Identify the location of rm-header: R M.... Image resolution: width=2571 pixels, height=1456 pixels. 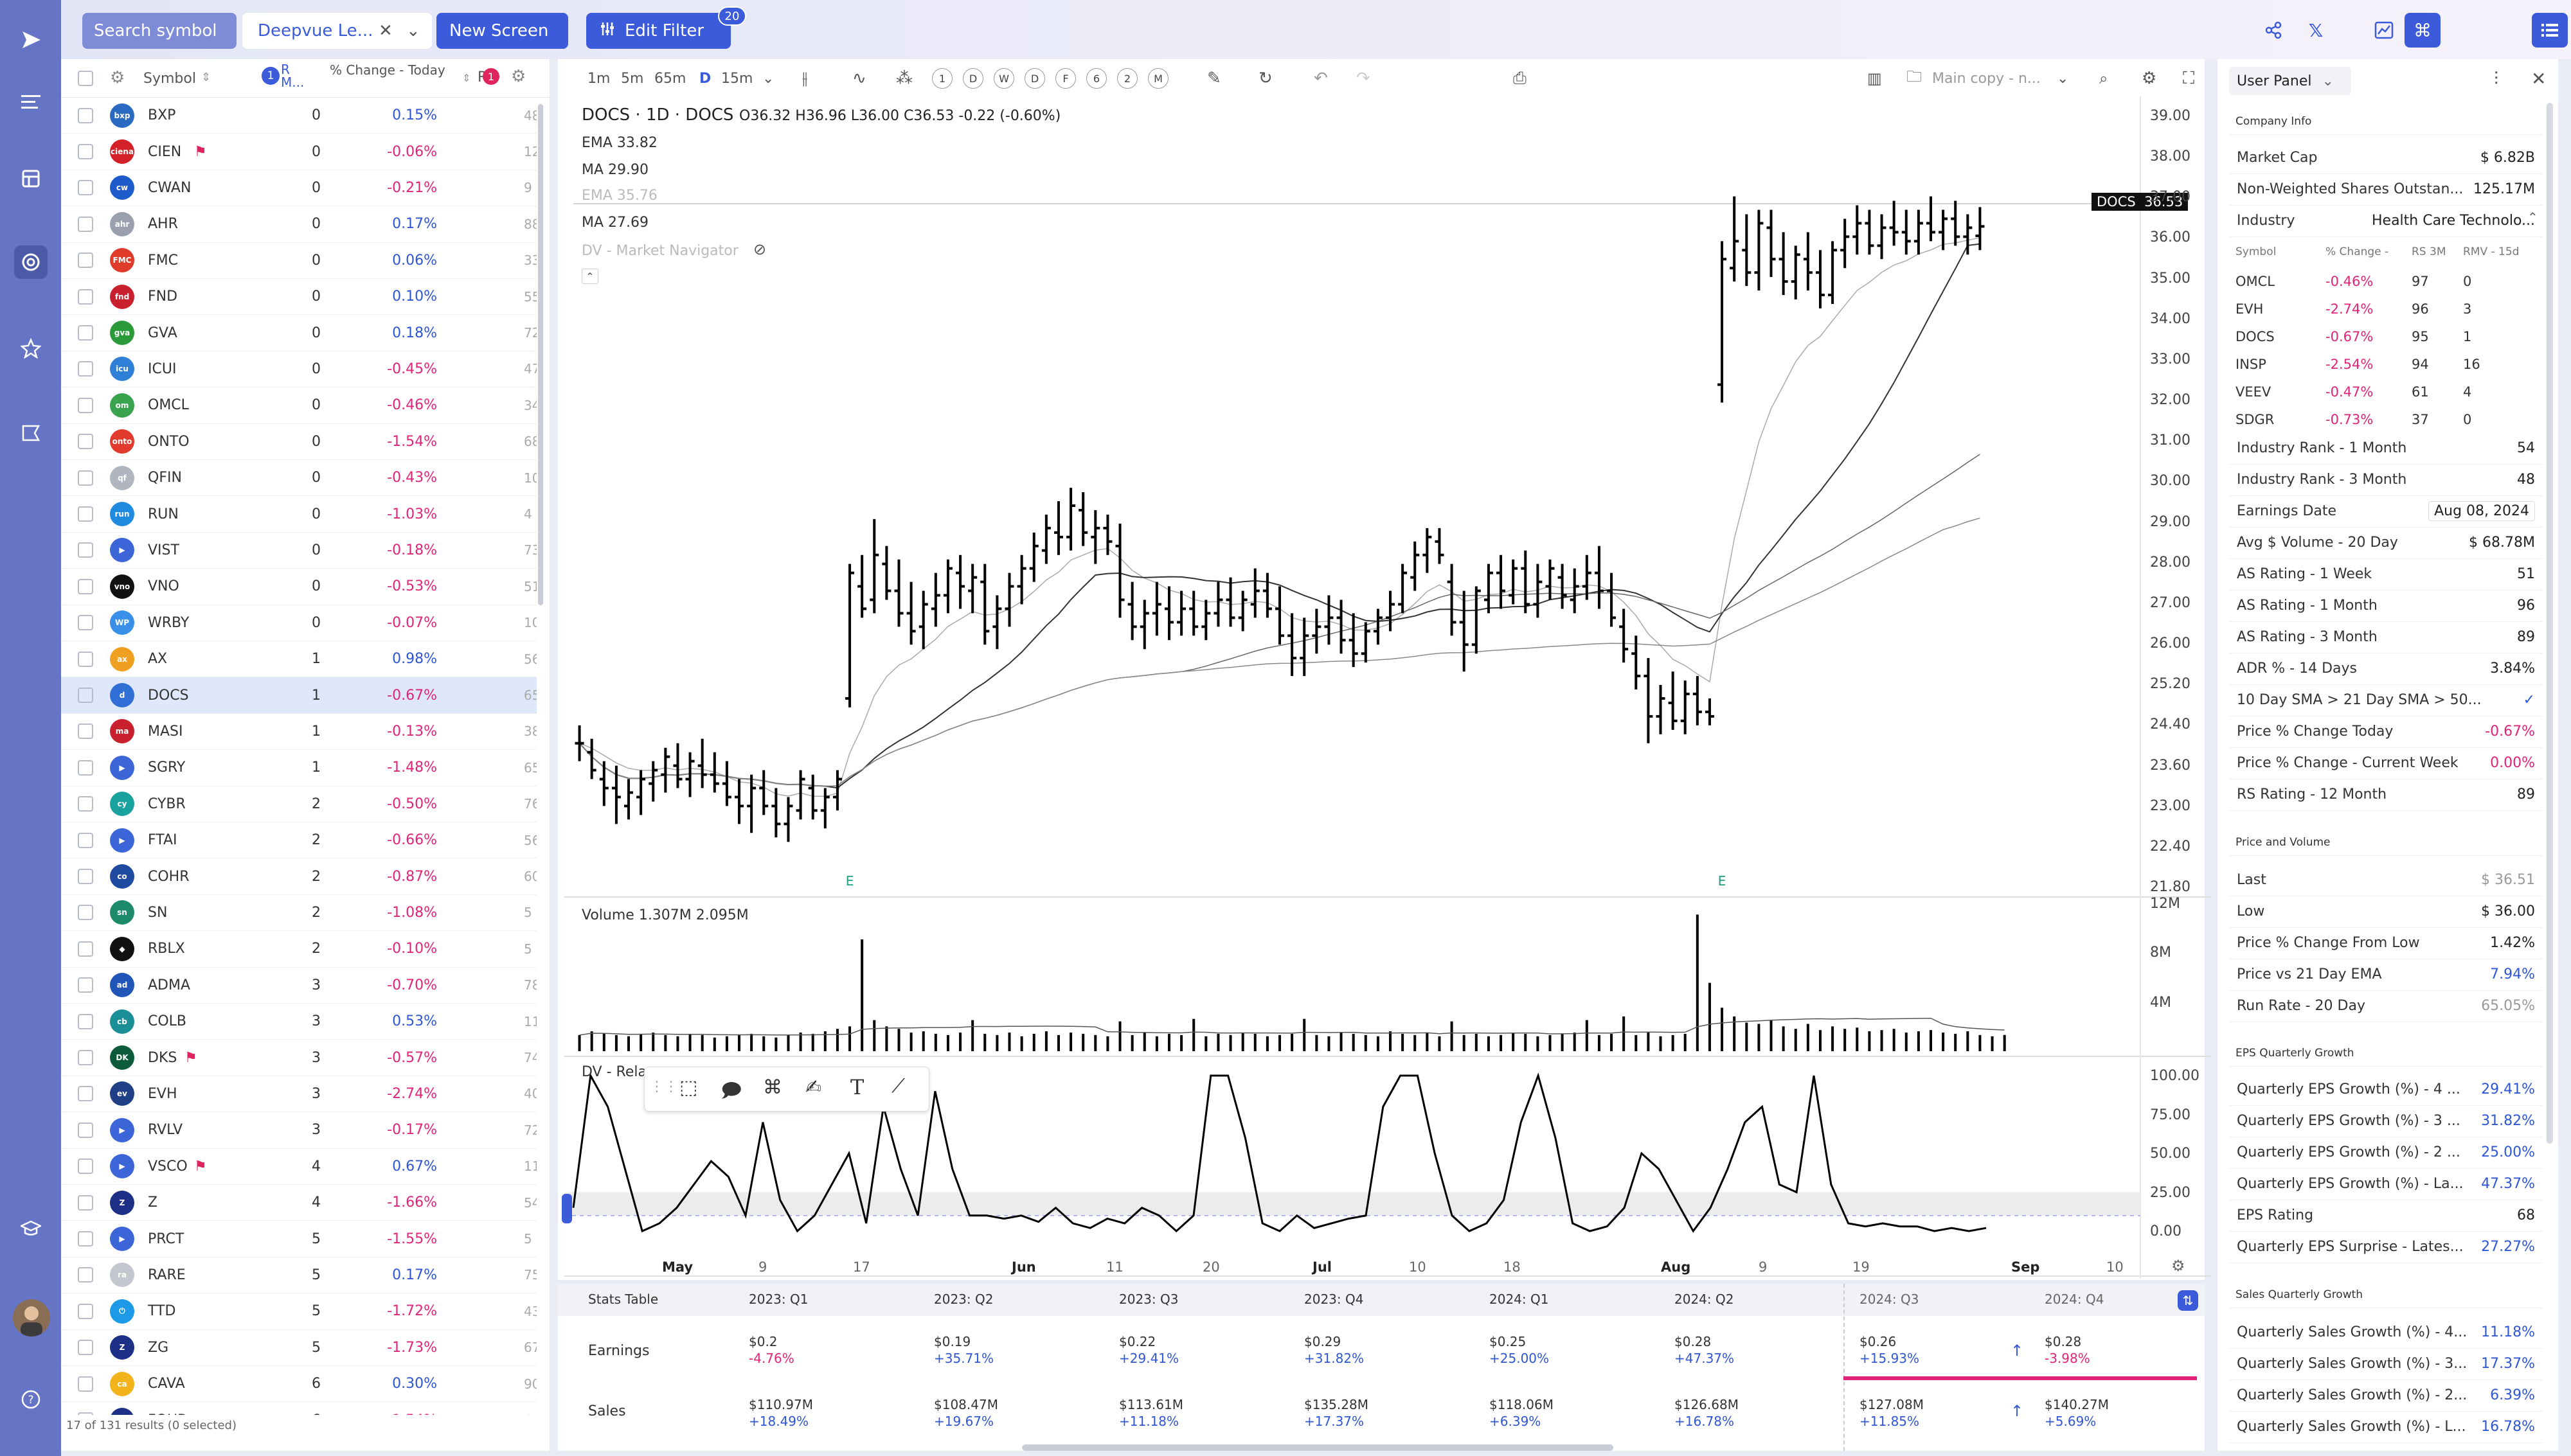
(293, 76).